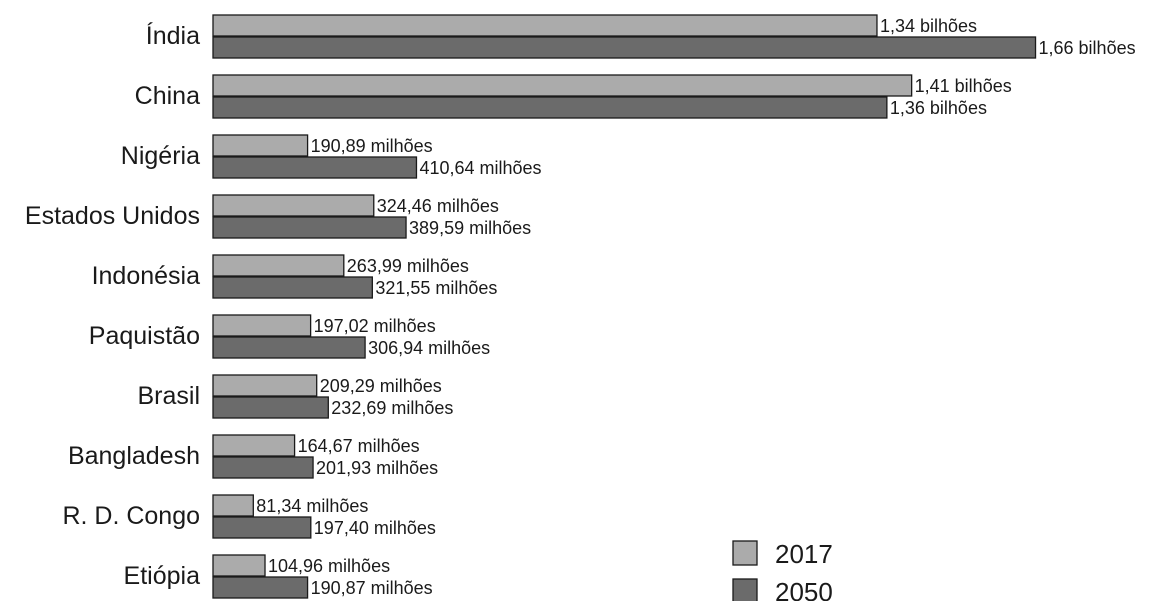 This screenshot has height=601, width=1167. What do you see at coordinates (1087, 48) in the screenshot?
I see `value-label-2050-india: 1,66 bilhões` at bounding box center [1087, 48].